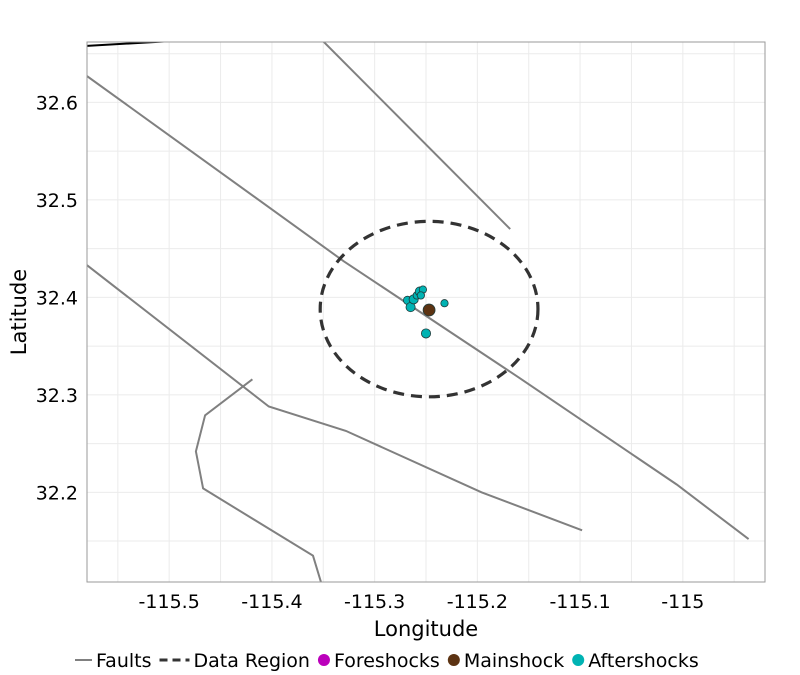 The height and width of the screenshot is (675, 800). I want to click on data-region-circle, so click(429, 309).